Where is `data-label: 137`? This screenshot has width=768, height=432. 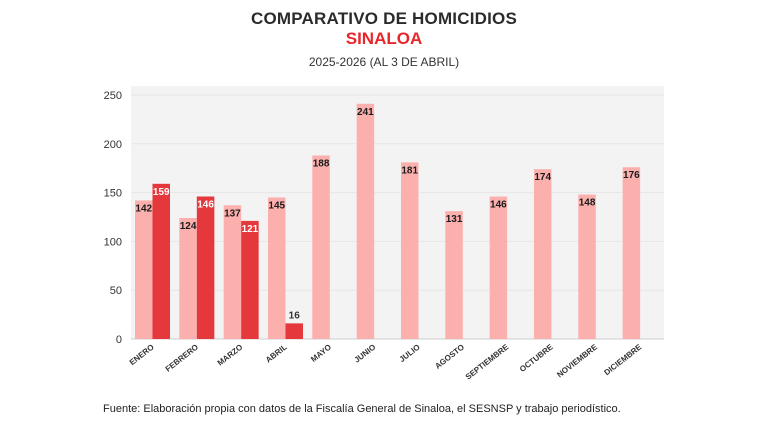
data-label: 137 is located at coordinates (232, 213).